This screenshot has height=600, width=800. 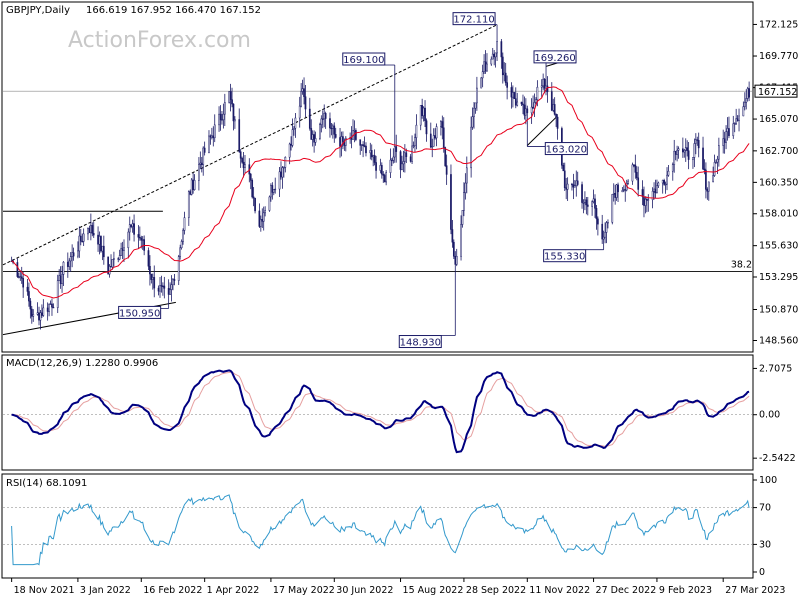 I want to click on price-tick-label: 160.350, so click(x=778, y=182).